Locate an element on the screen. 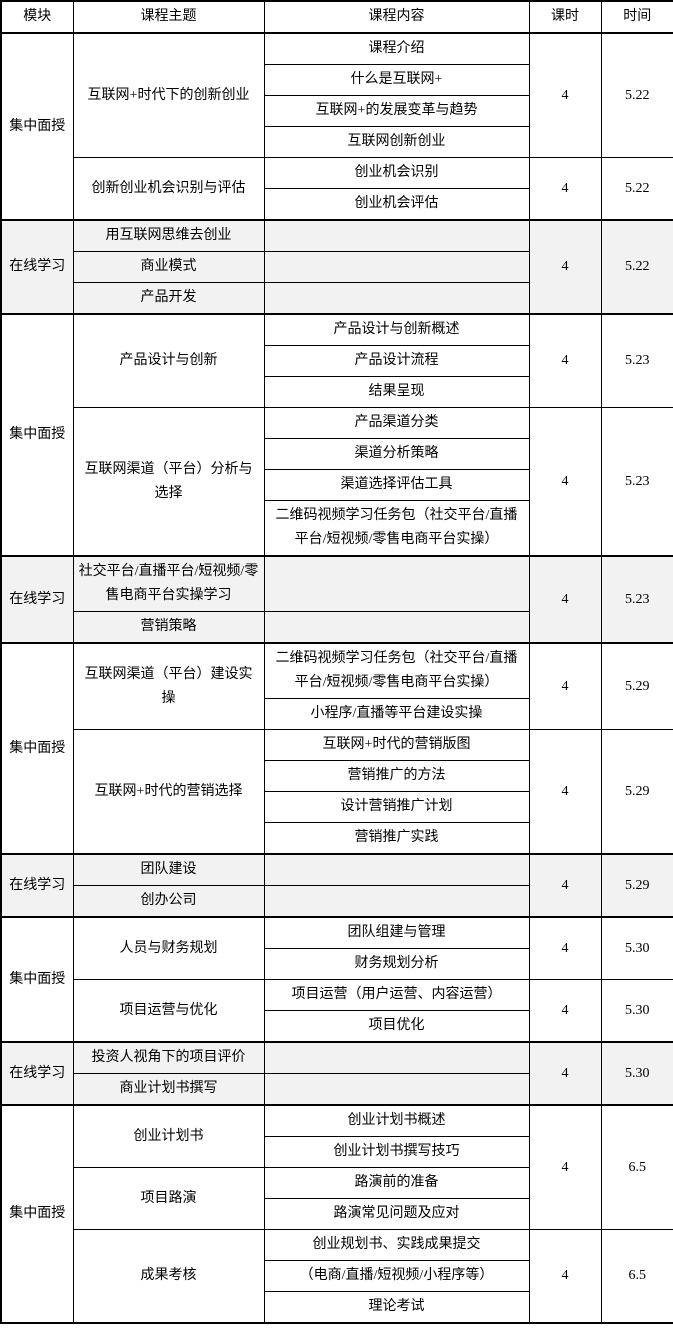 This screenshot has width=673, height=1328. table-row: 集中面授 人员与财务规划 团队组建与管理 4 5.30 is located at coordinates (336, 979).